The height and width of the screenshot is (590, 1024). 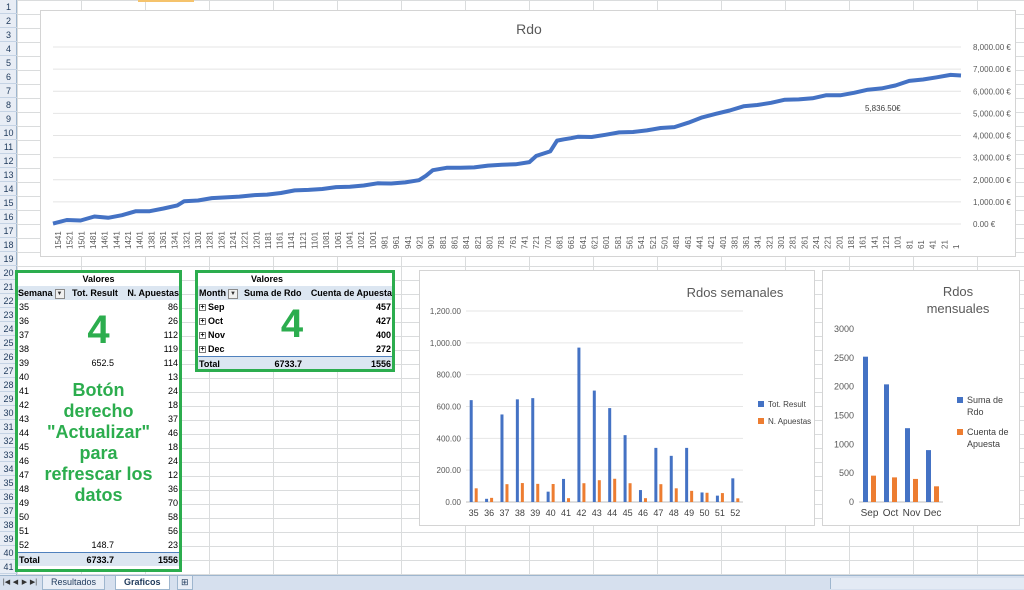 What do you see at coordinates (326, 240) in the screenshot?
I see `x-tick-label: 1081` at bounding box center [326, 240].